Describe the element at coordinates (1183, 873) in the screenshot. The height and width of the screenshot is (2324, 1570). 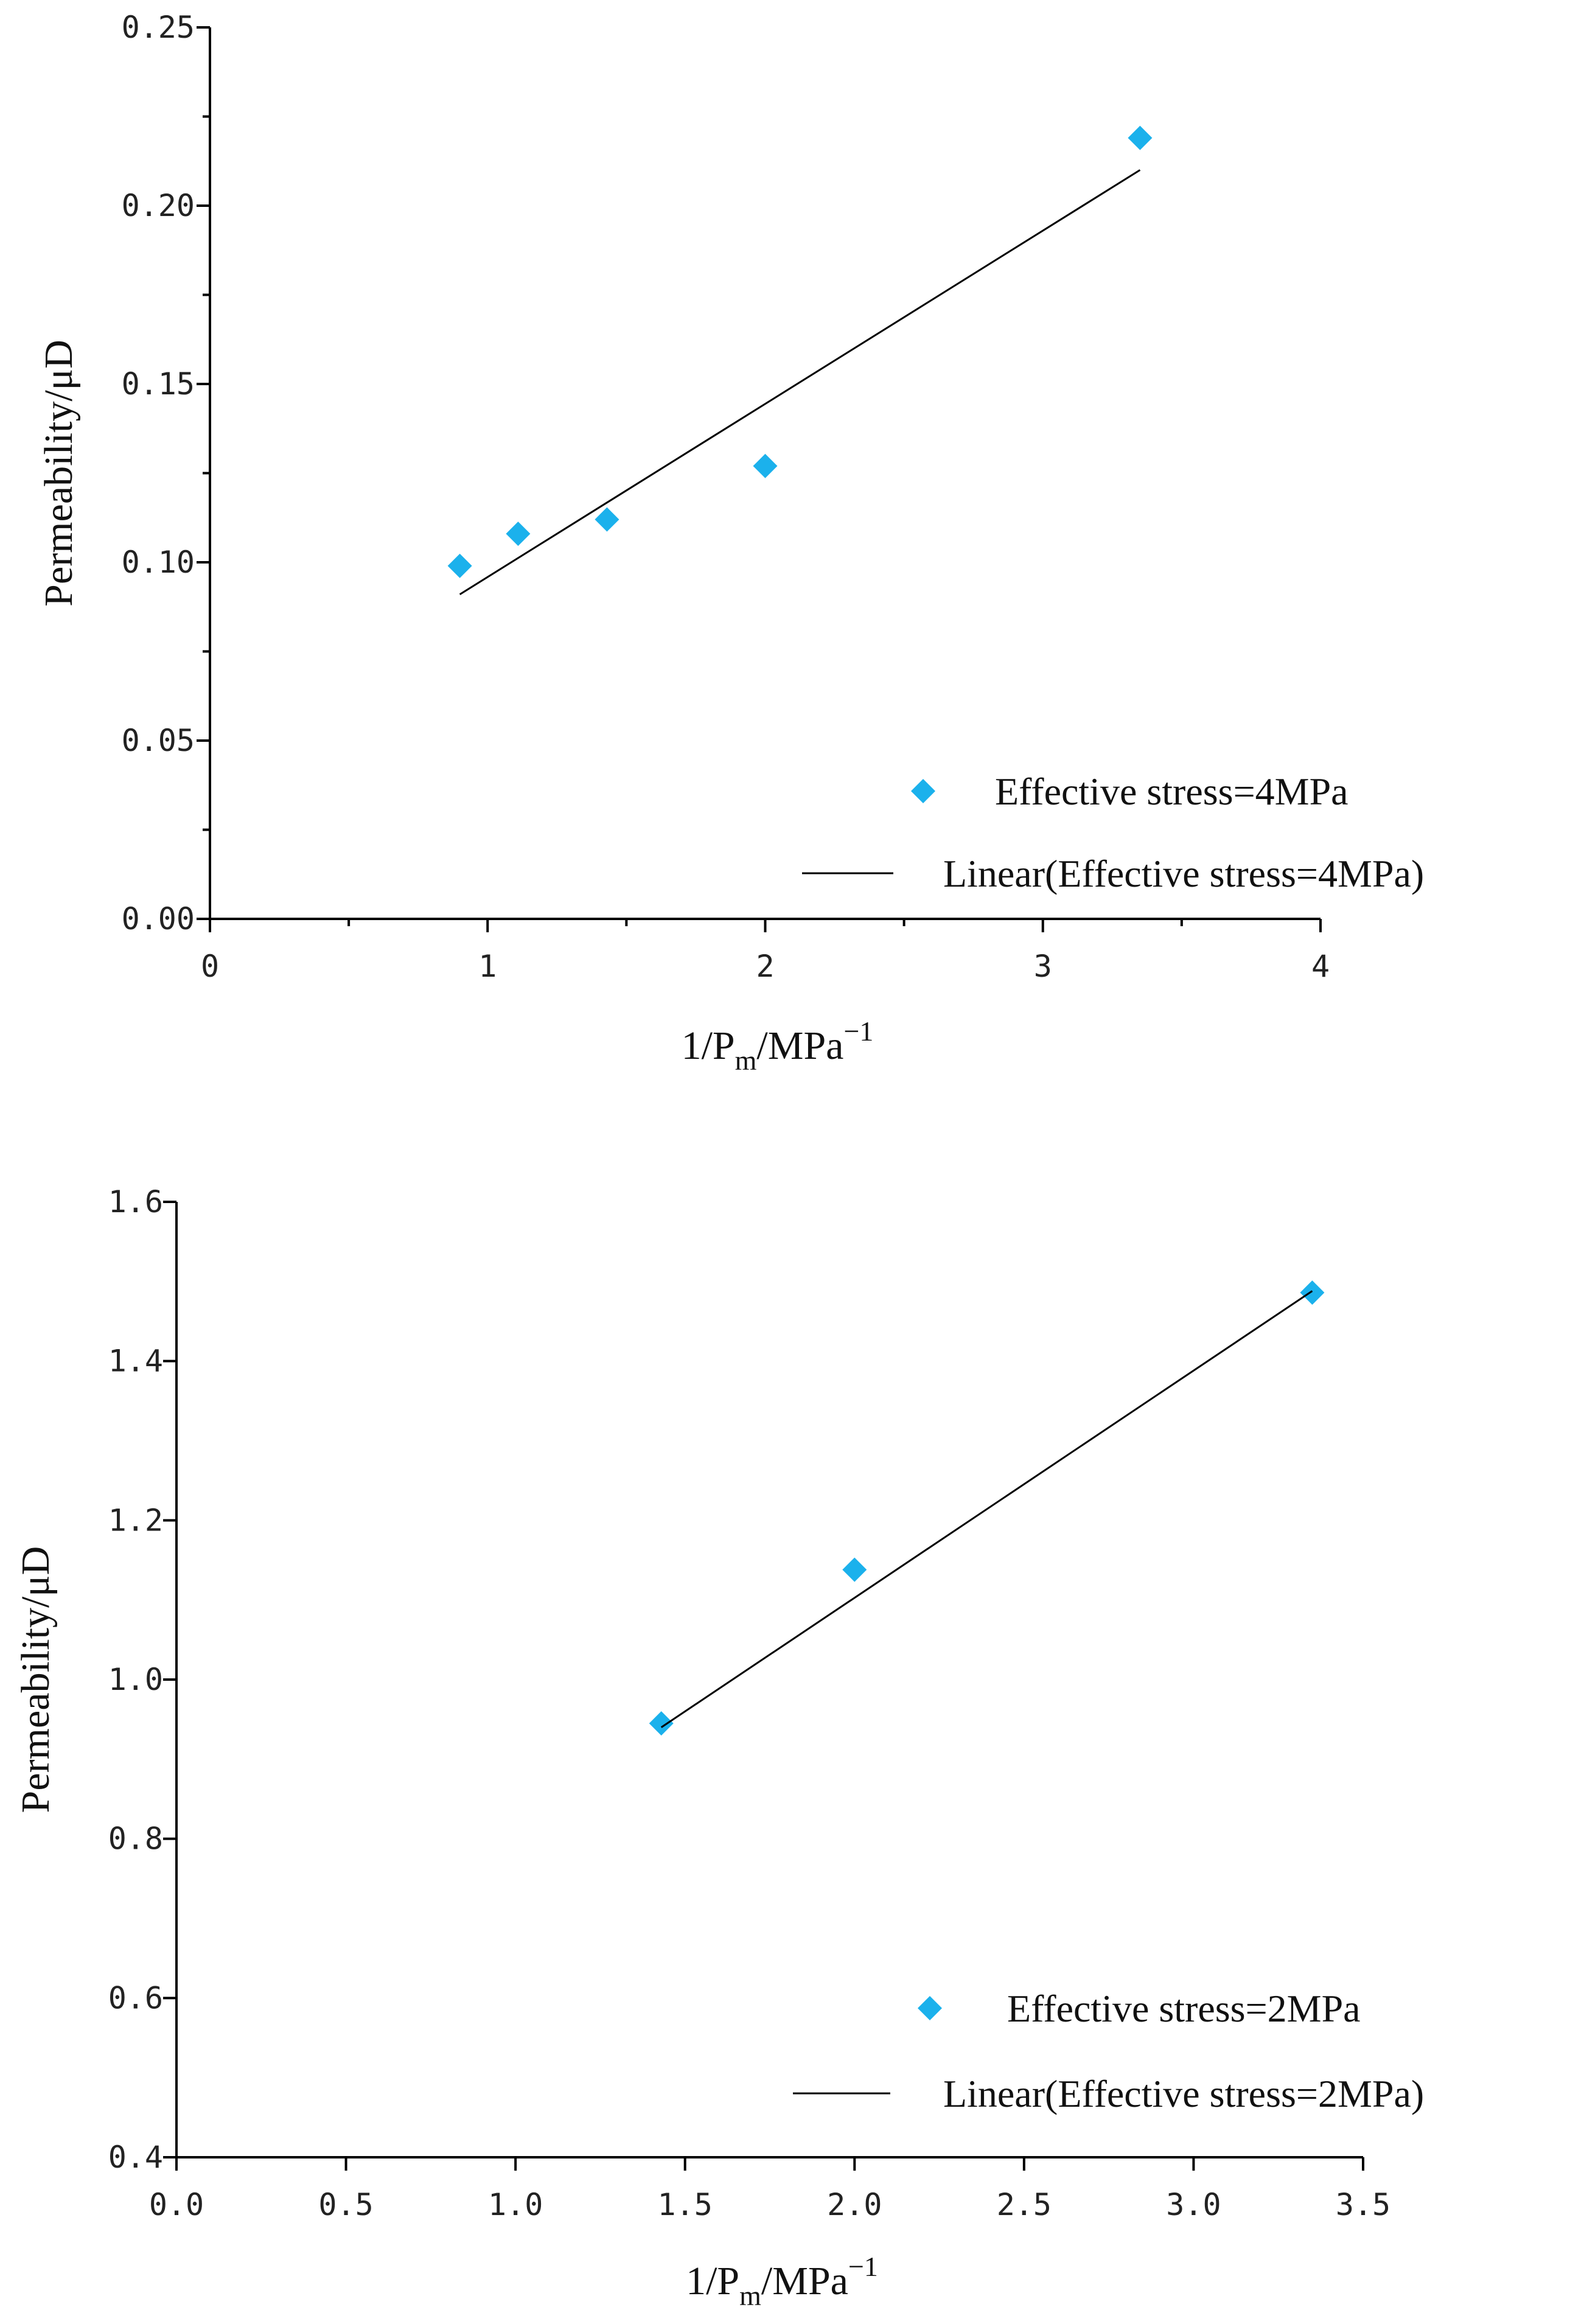
I see `legend-label-line: Linear(Effective stress=4MPa)` at that location.